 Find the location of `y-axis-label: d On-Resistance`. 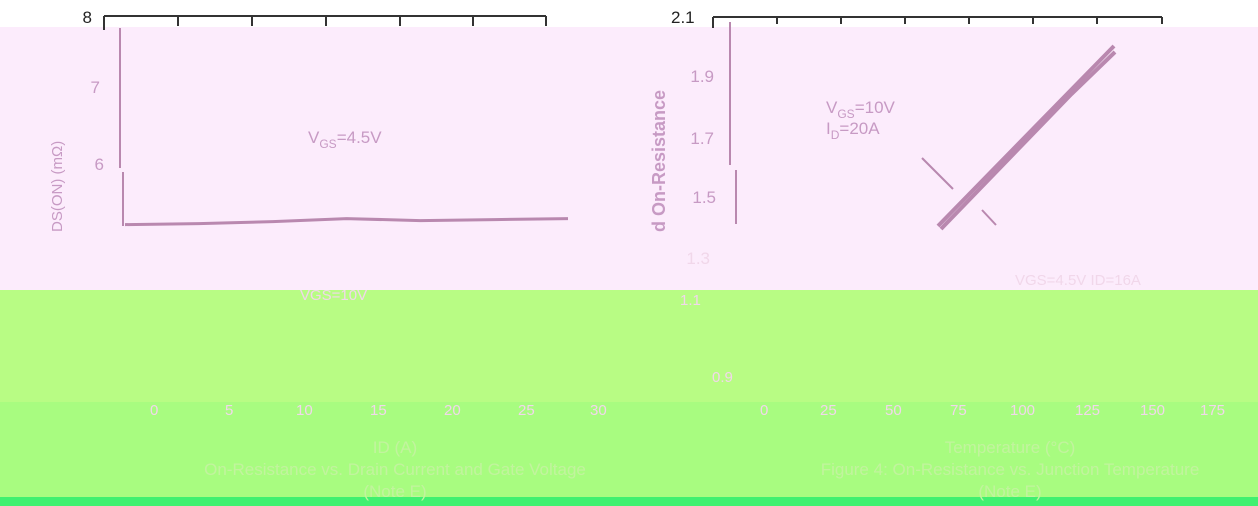

y-axis-label: d On-Resistance is located at coordinates (659, 161).